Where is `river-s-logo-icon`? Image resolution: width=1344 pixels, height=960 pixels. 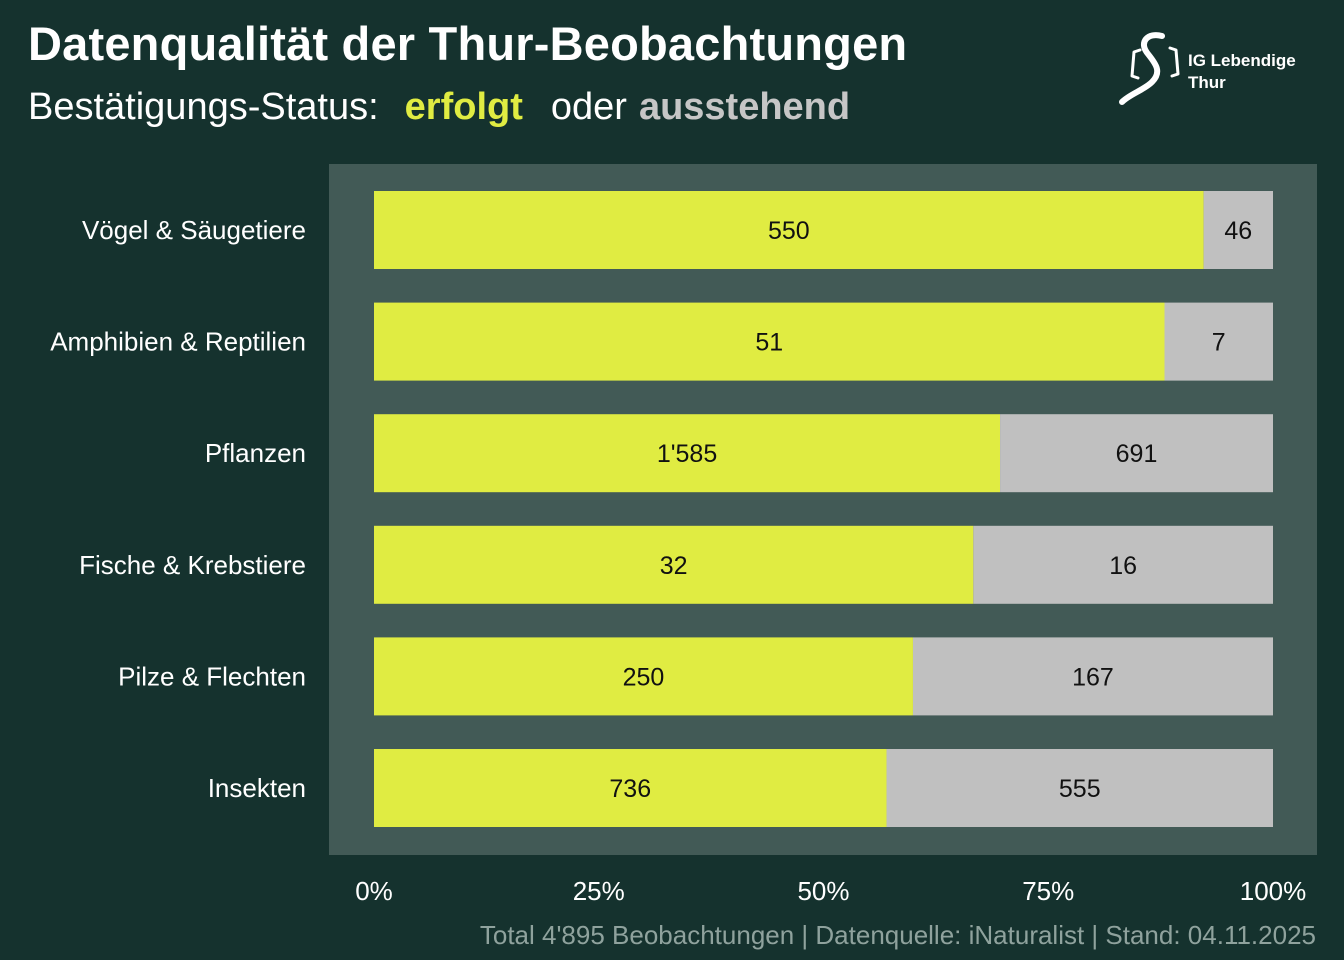
river-s-logo-icon is located at coordinates (1149, 68).